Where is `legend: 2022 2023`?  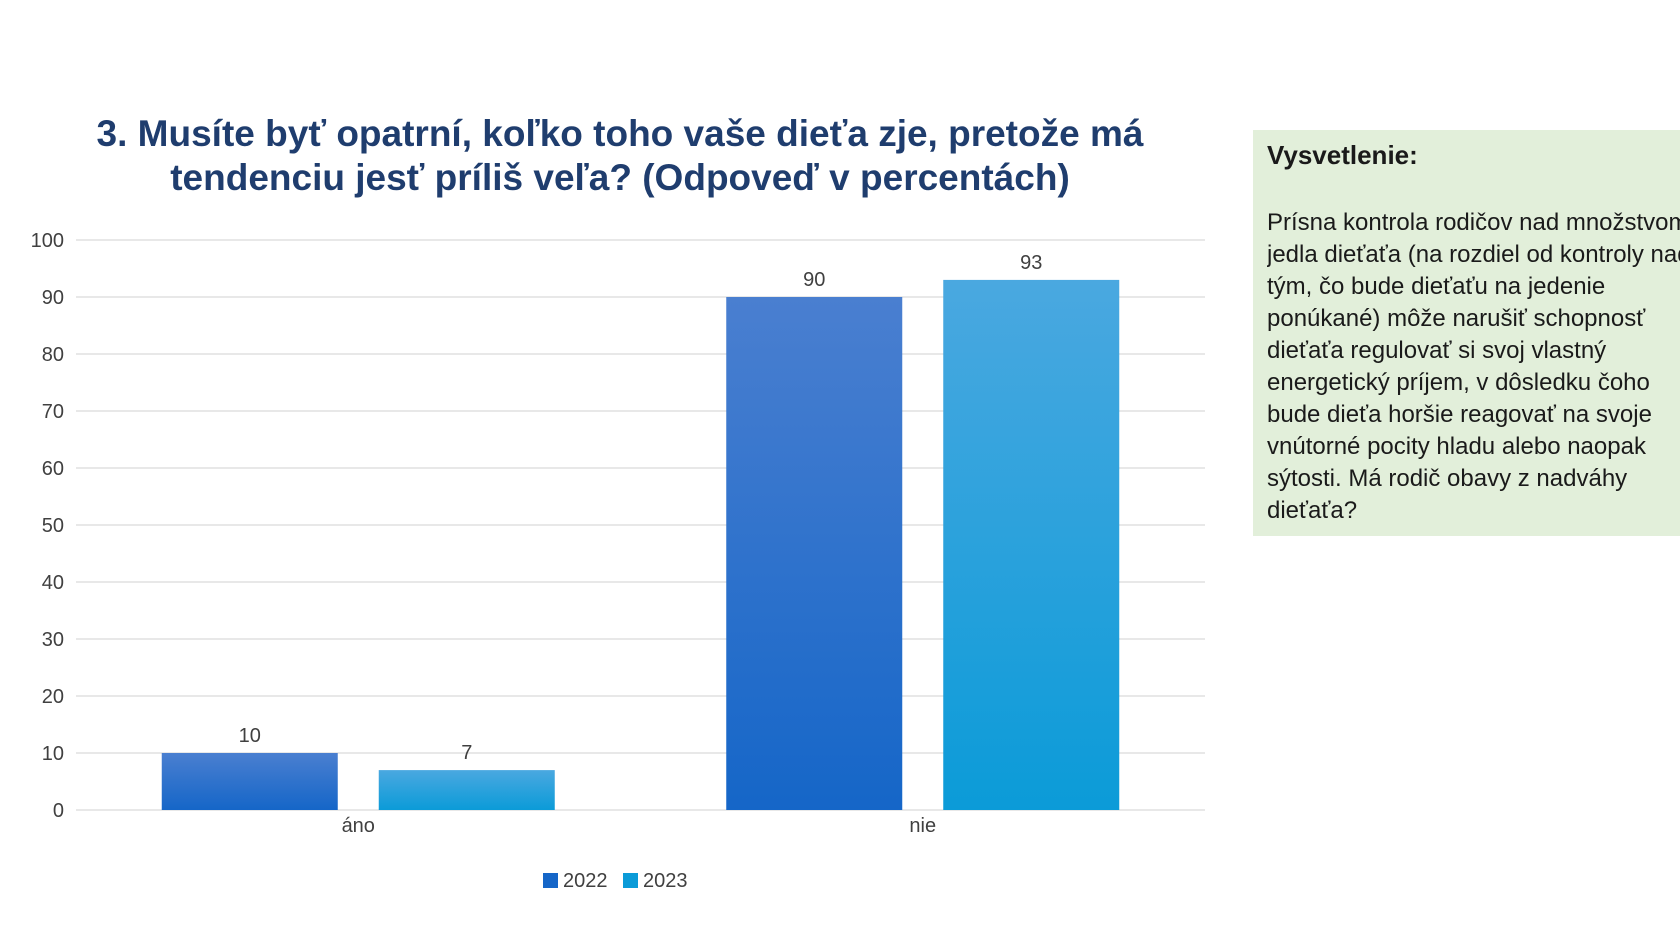 legend: 2022 2023 is located at coordinates (615, 881).